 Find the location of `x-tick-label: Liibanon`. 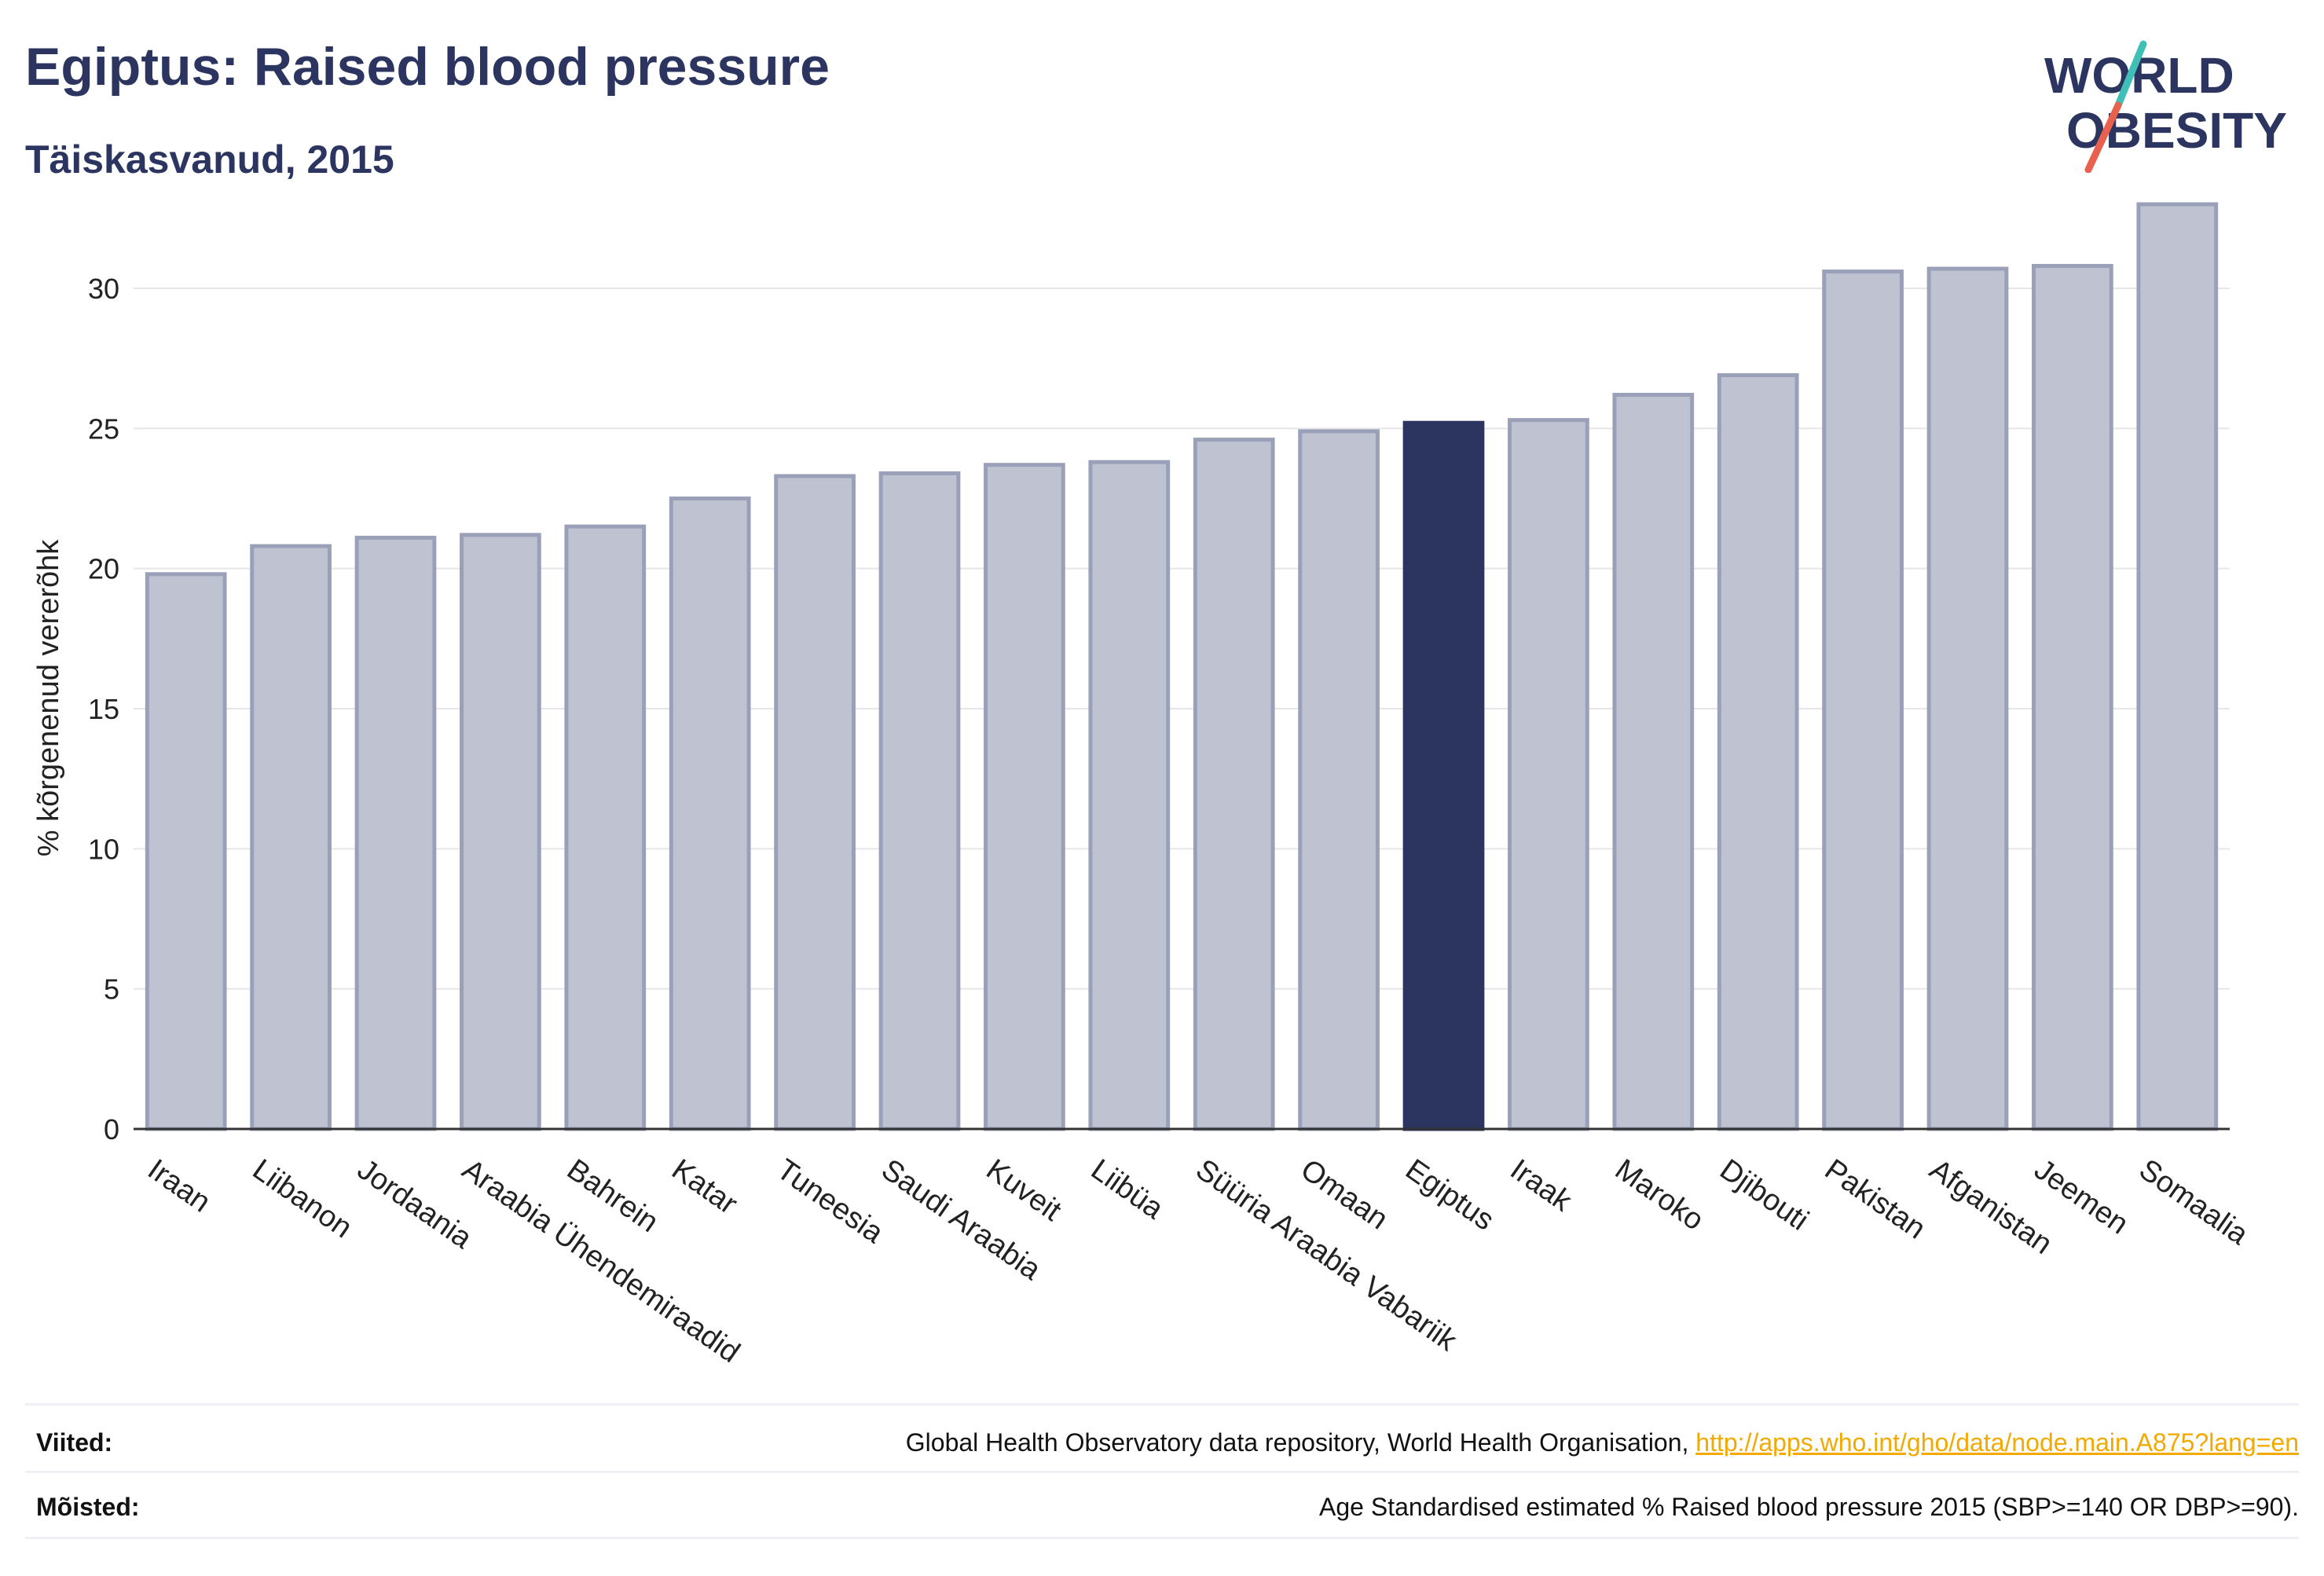

x-tick-label: Liibanon is located at coordinates (302, 1199).